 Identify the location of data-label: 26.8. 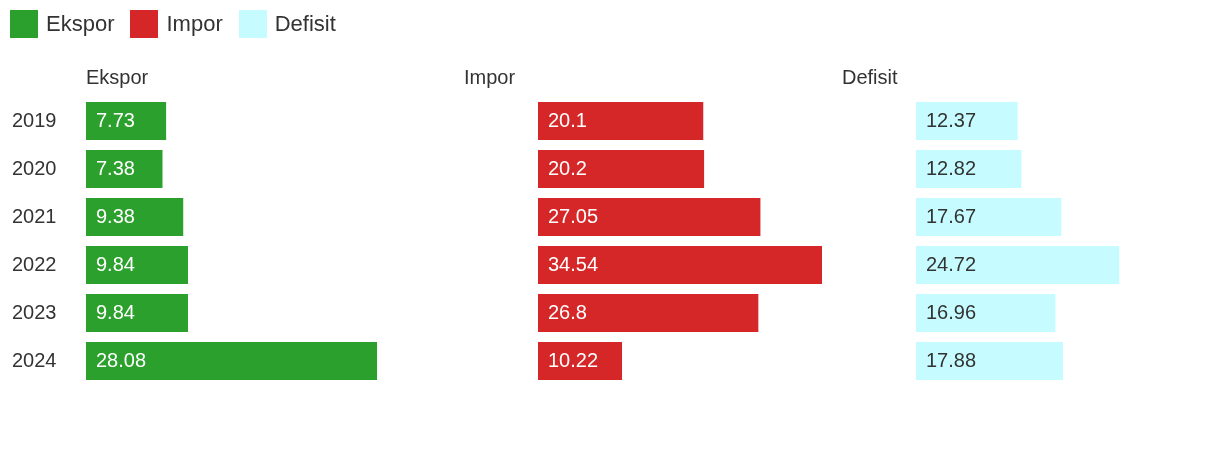
(567, 311).